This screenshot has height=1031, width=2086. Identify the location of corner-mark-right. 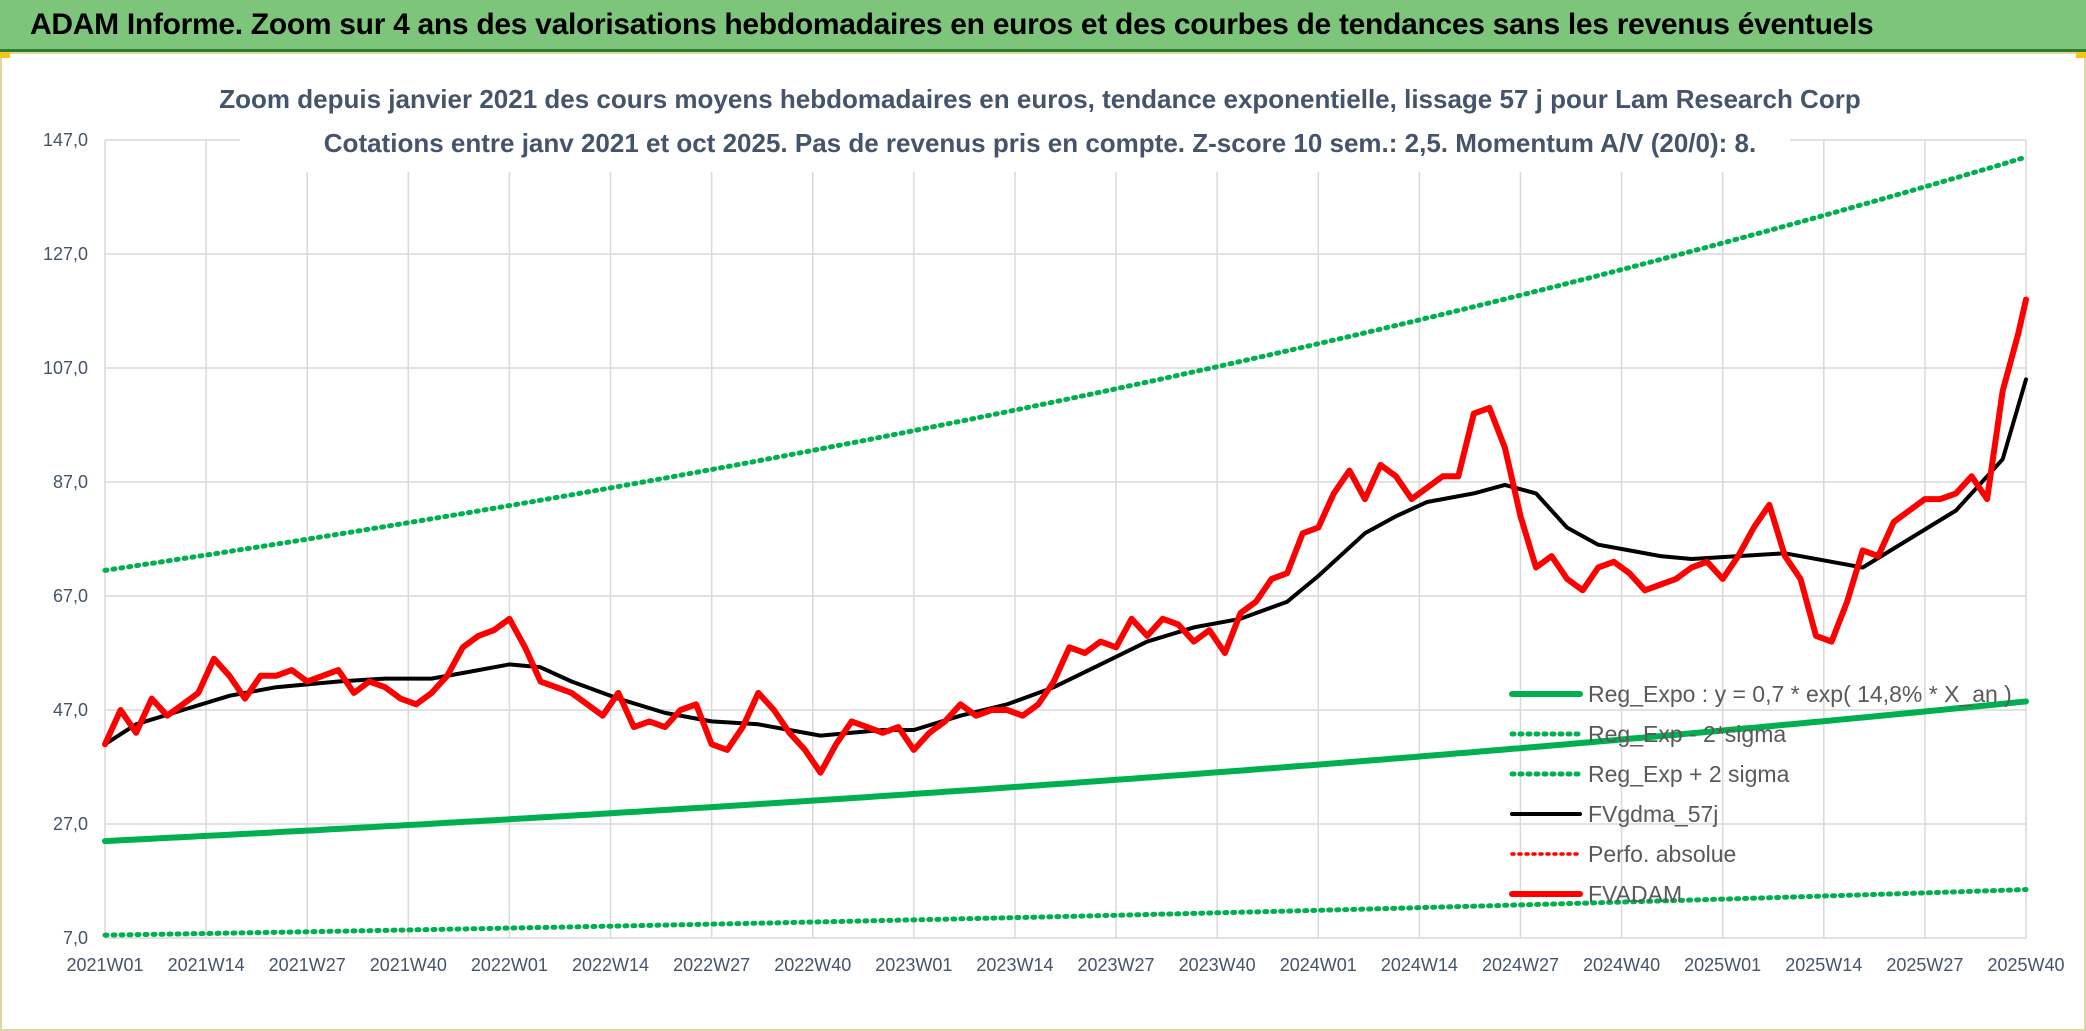
(2081, 55).